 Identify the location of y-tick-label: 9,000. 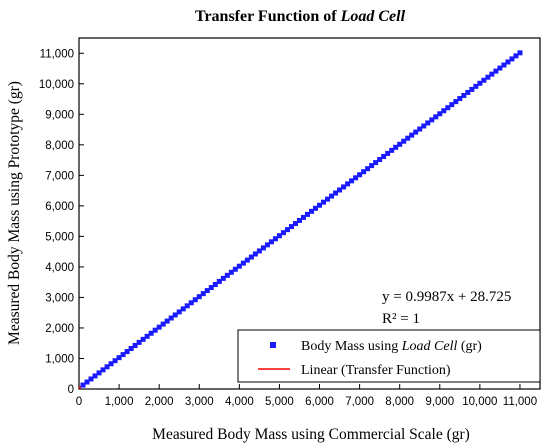
(59, 115).